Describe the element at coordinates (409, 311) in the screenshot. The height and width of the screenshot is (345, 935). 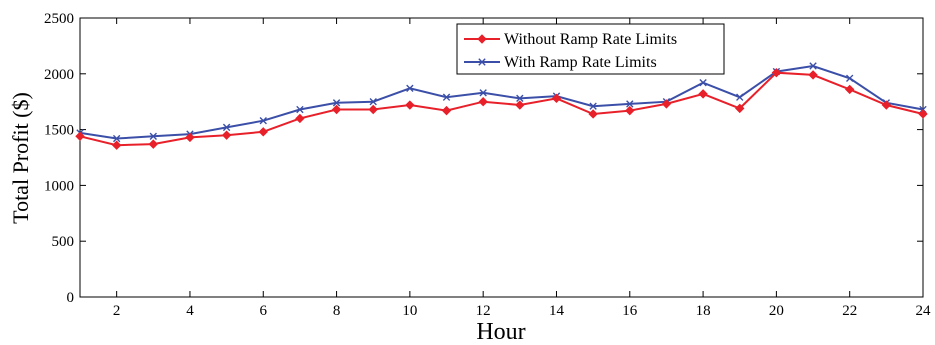
I see `x-tick-label: 10` at that location.